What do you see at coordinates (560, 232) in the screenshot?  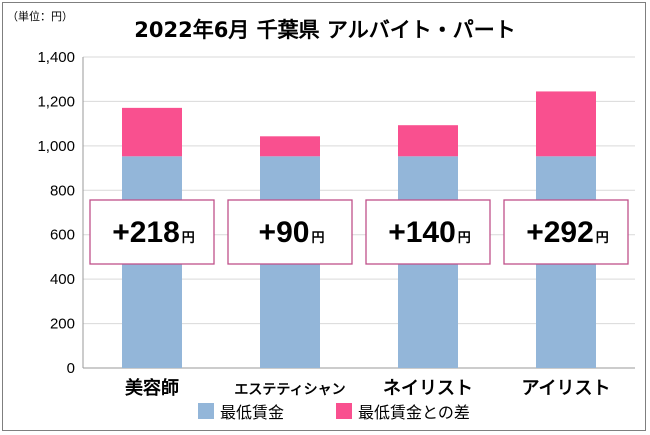 I see `difference-label: +292` at bounding box center [560, 232].